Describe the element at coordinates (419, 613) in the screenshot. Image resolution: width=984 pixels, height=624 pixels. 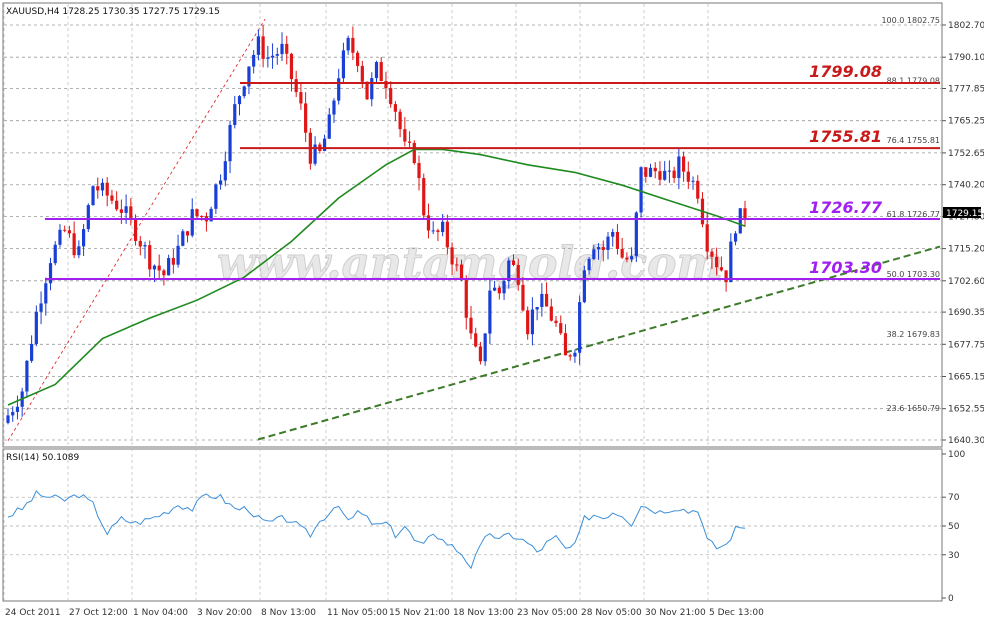
I see `x-tick-label: 15 Nov 21:00` at that location.